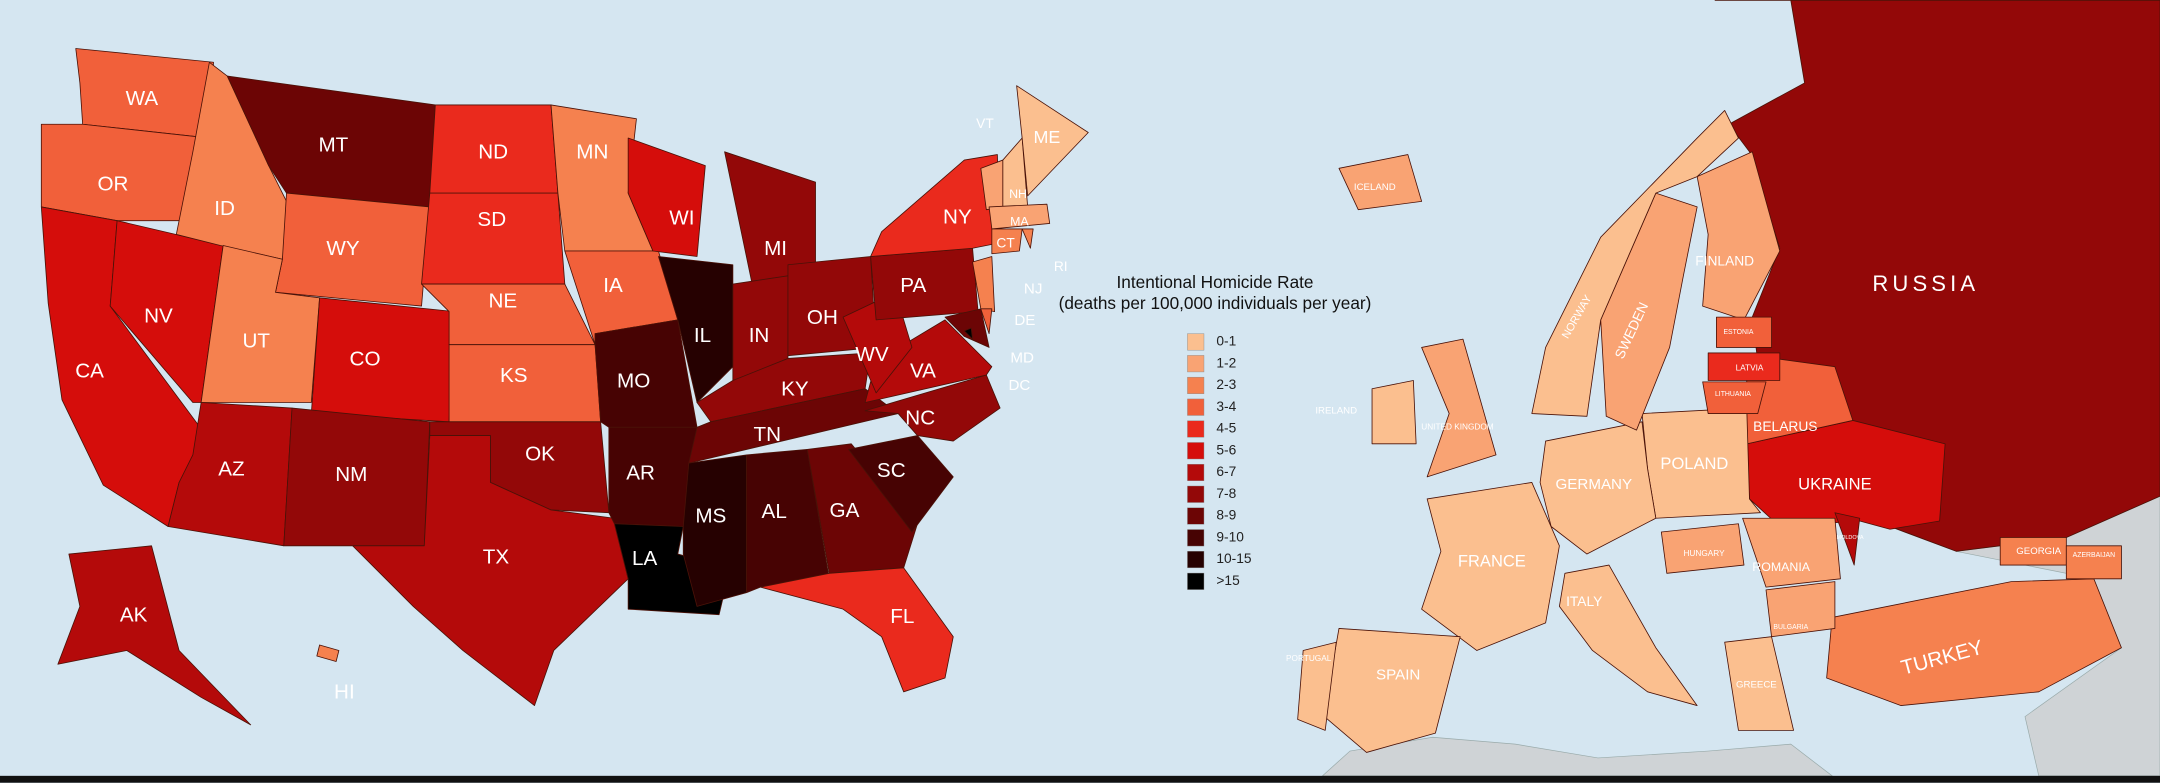 Image resolution: width=2160 pixels, height=783 pixels. What do you see at coordinates (142, 98) in the screenshot?
I see `region-label: WA` at bounding box center [142, 98].